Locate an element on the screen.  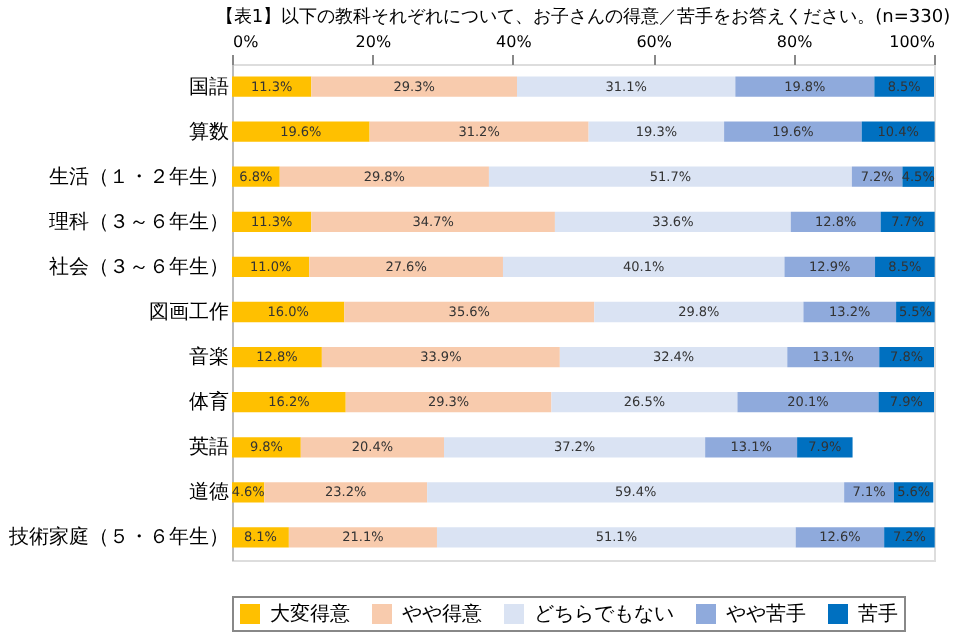
y-tick-label: 音楽 is located at coordinates (209, 357).